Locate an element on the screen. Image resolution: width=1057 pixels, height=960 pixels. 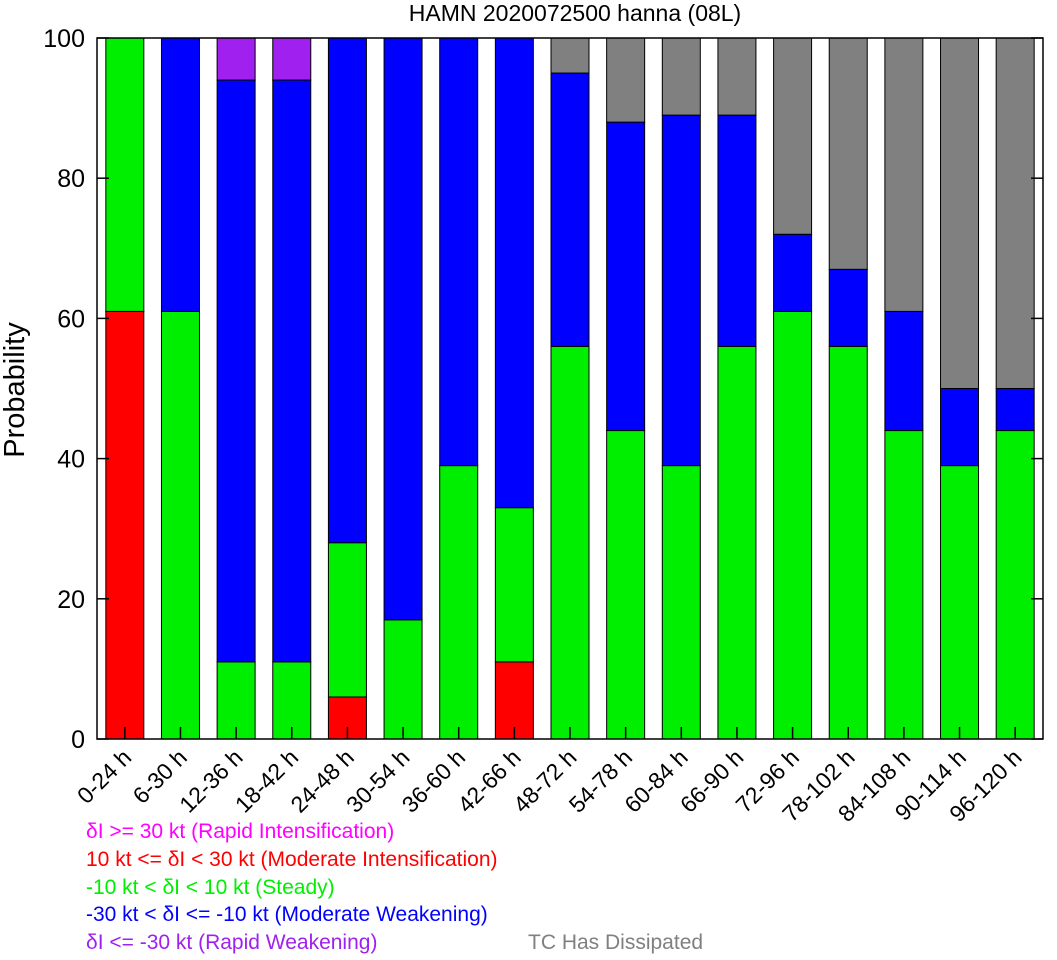
y-tick-label: 0 is located at coordinates (78, 740).